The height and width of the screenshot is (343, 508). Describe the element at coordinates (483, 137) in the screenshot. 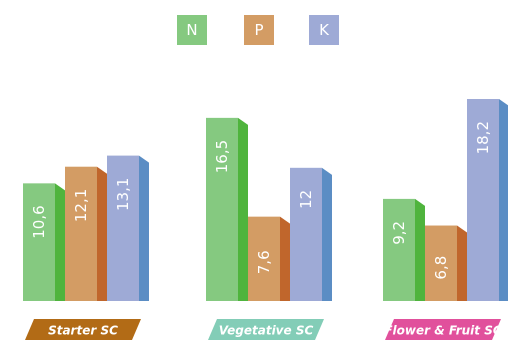

I see `bar-value-label: 18,2` at that location.